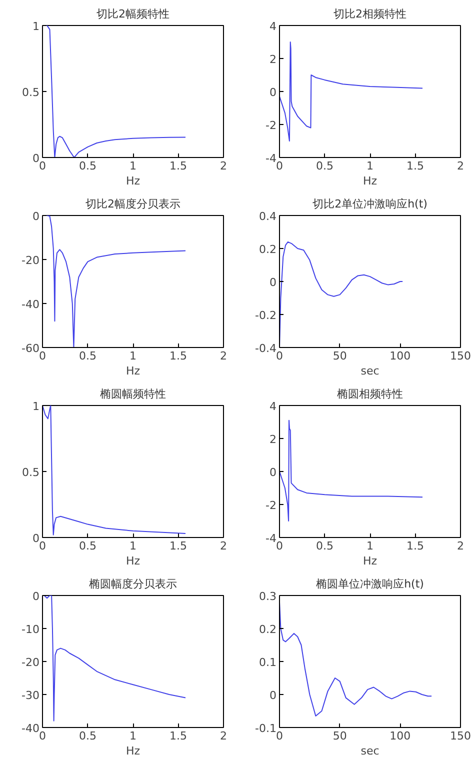 The height and width of the screenshot is (767, 474). Describe the element at coordinates (31, 348) in the screenshot. I see `y-tick-label: -60` at that location.